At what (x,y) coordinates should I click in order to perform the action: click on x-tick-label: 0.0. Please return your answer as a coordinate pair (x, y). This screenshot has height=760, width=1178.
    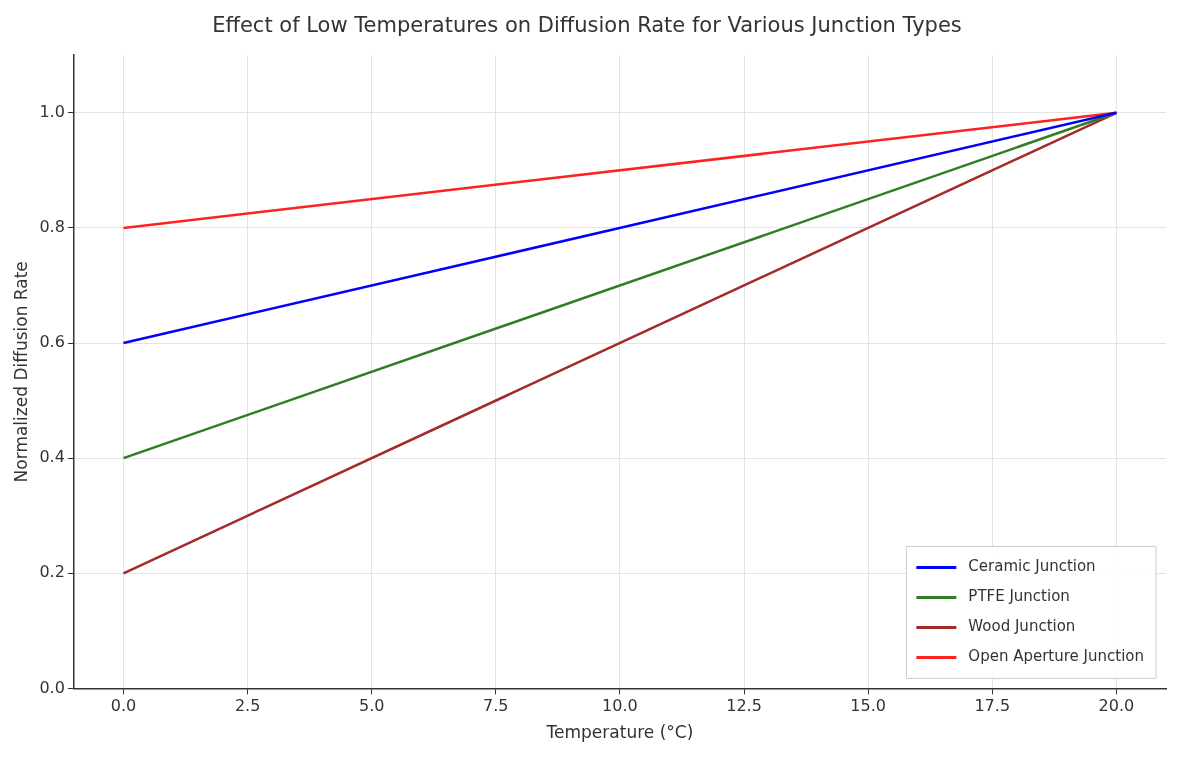
    Looking at the image, I should click on (123, 706).